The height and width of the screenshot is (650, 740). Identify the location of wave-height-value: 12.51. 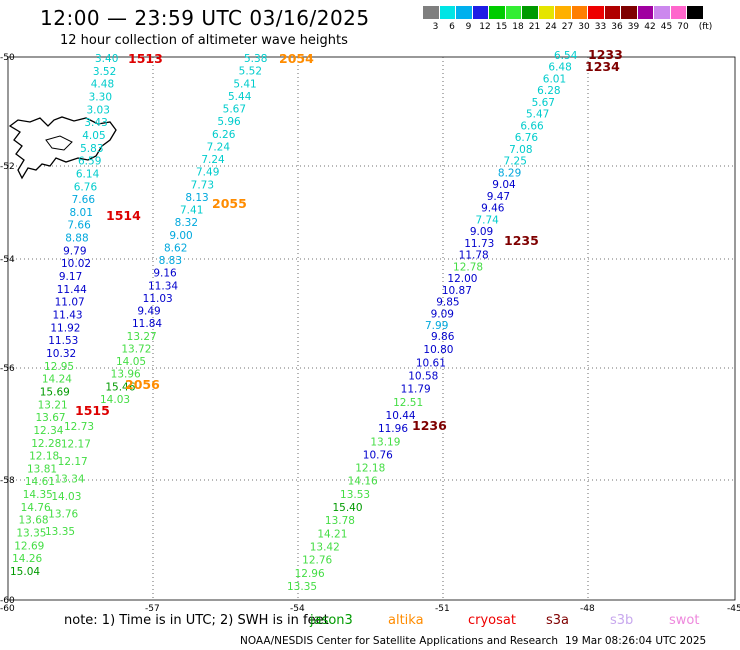
(408, 403).